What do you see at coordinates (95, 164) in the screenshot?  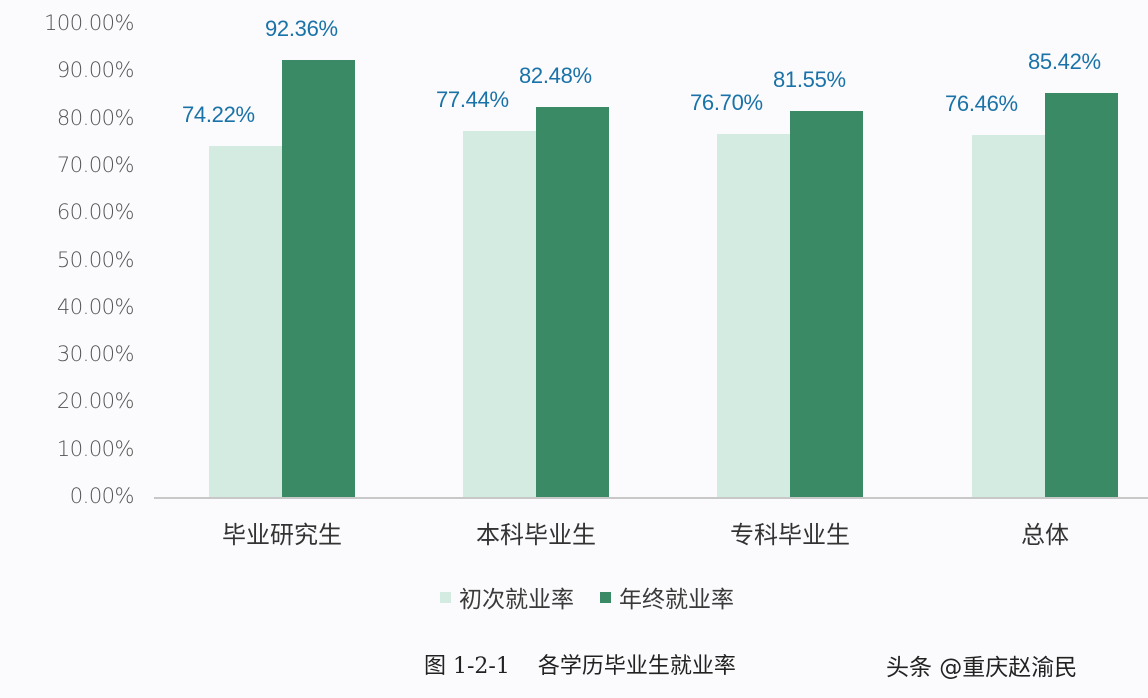 I see `y-tick-label: 70.00%` at bounding box center [95, 164].